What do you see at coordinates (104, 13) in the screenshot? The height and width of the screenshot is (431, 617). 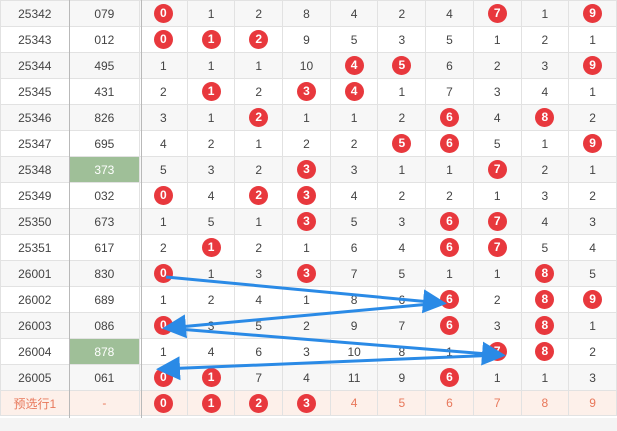 I see `draw-number: 079` at bounding box center [104, 13].